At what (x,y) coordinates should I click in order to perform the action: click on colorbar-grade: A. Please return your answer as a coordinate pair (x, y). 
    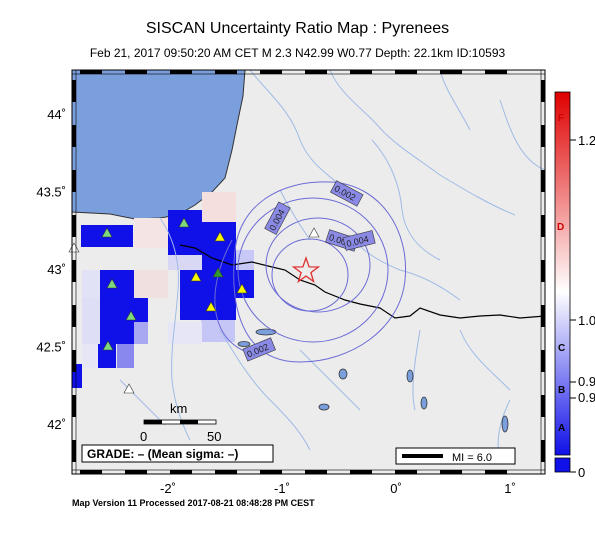
    Looking at the image, I should click on (561, 428).